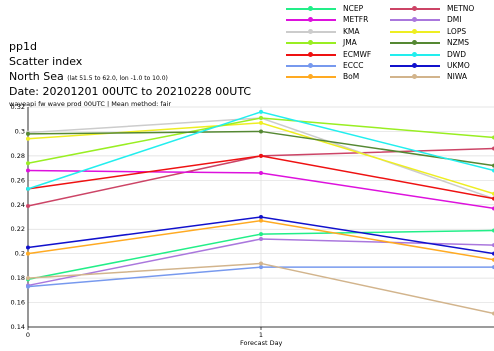 The width and height of the screenshot is (494, 351). I want to click on legend-label: NZMS, so click(458, 43).